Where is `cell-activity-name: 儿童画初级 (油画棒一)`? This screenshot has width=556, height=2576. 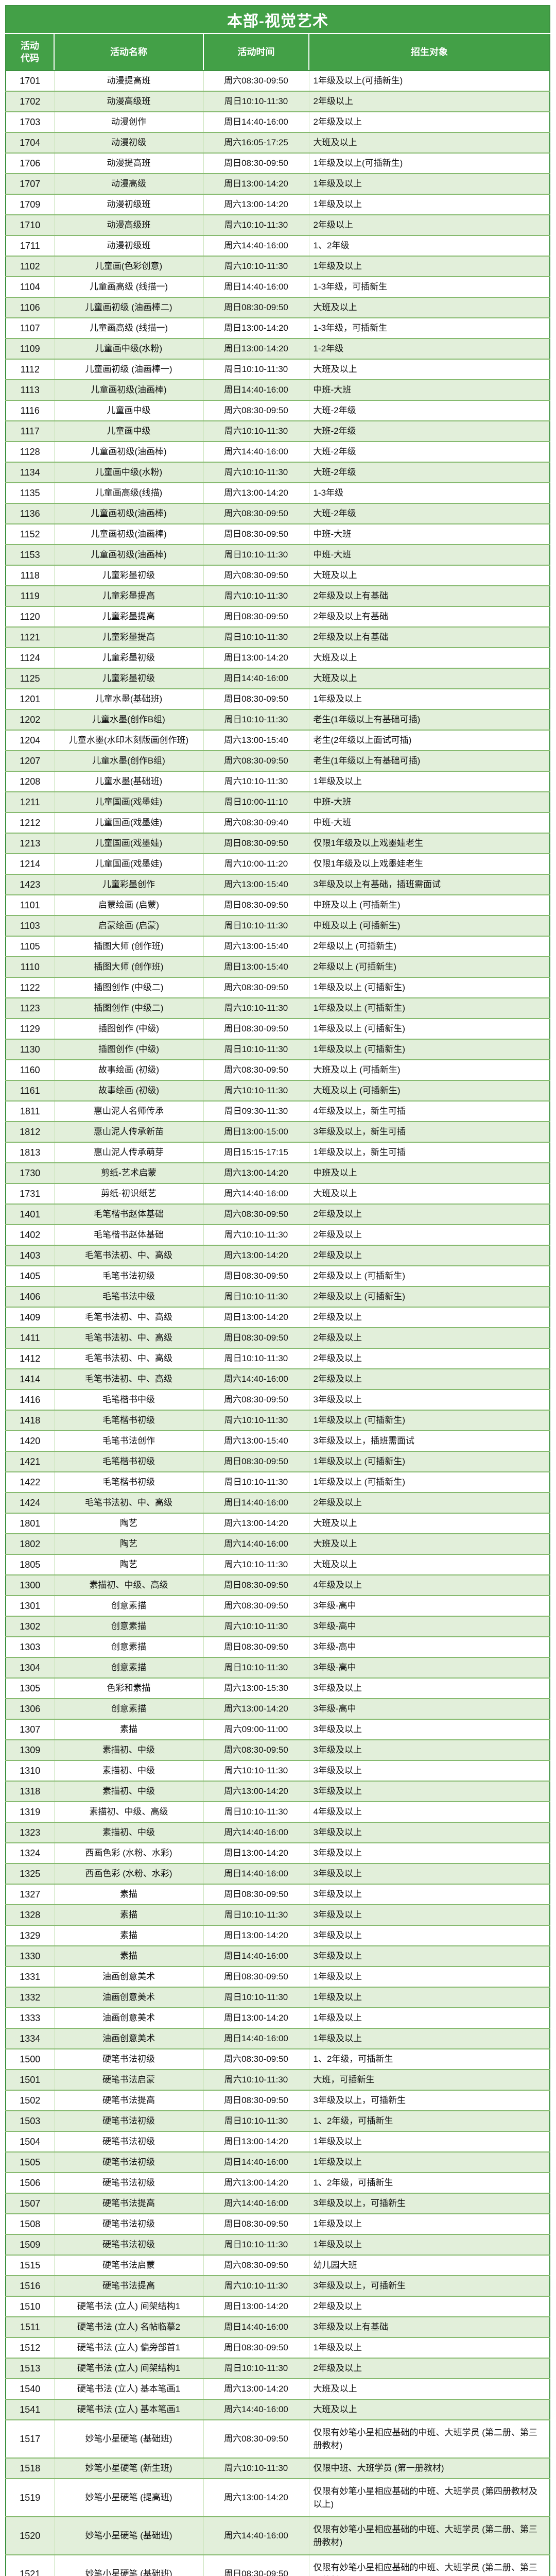
cell-activity-name: 儿童画初级 (油画棒一) is located at coordinates (128, 369).